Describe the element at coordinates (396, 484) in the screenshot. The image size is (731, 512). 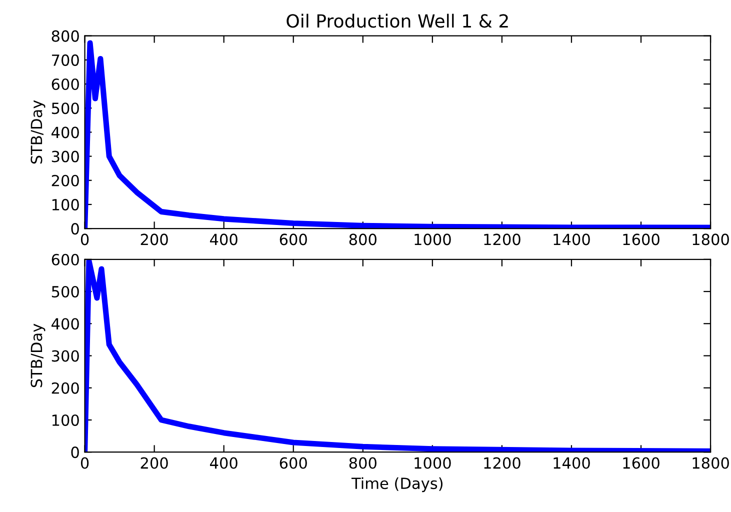
I see `x-axis-title: Time (Days)` at that location.